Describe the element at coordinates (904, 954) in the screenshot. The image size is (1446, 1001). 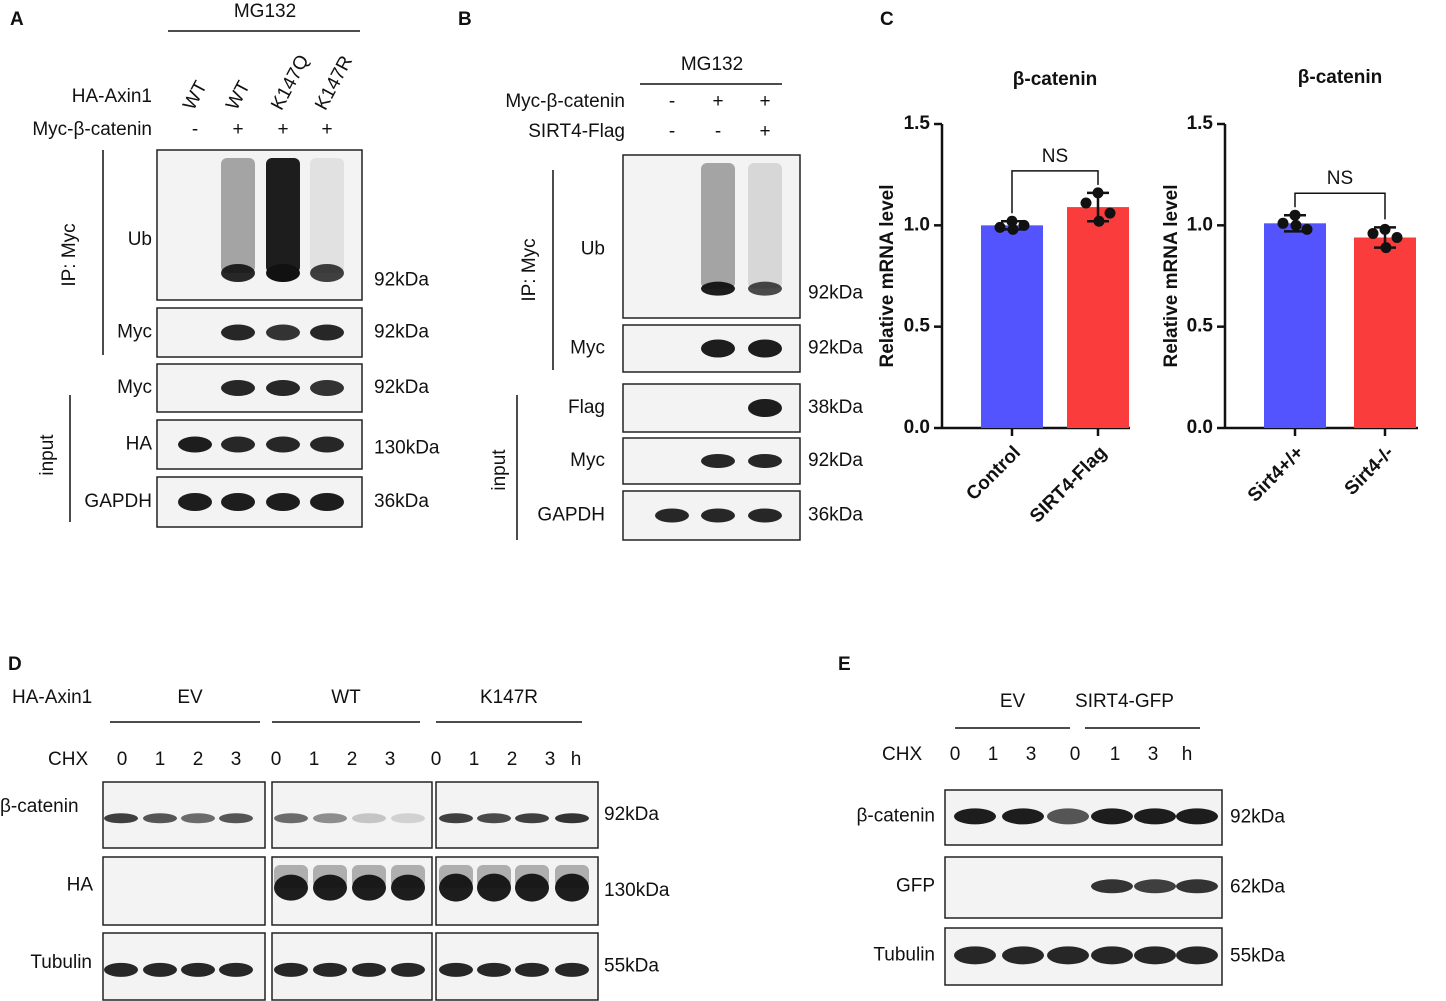
I see `blot-label: Tubulin` at that location.